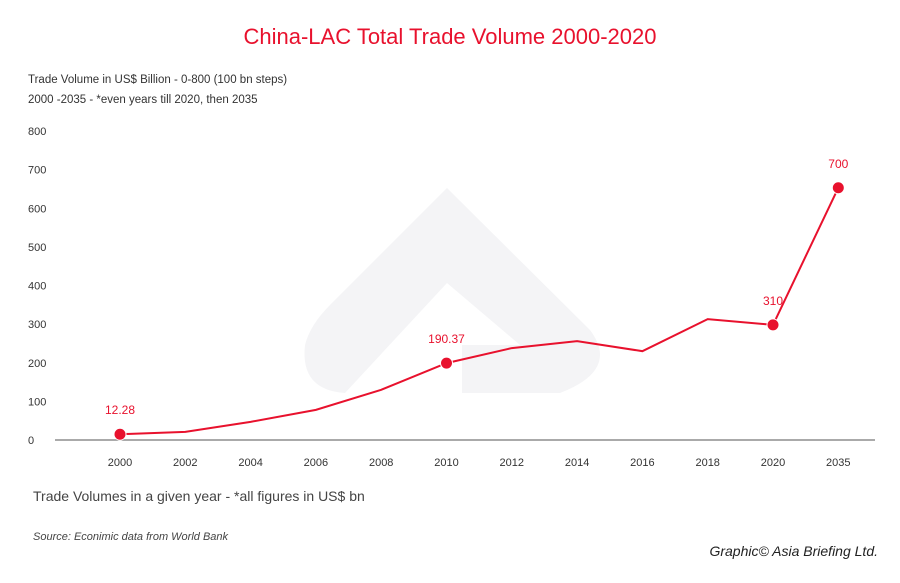 This screenshot has height=583, width=900. I want to click on y-tick-label: 100, so click(37, 402).